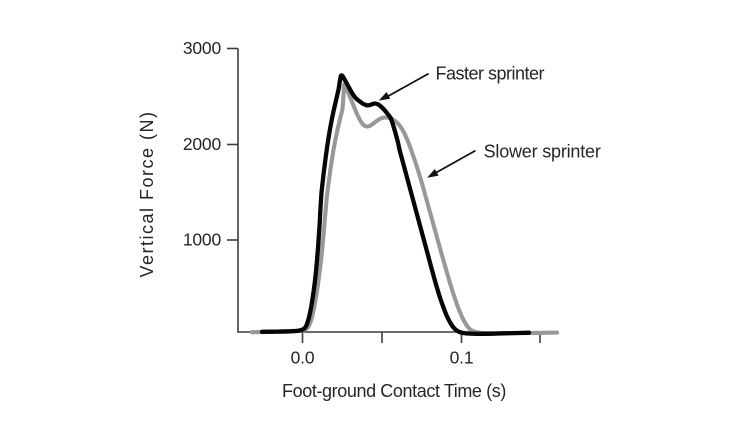 The height and width of the screenshot is (424, 754). What do you see at coordinates (462, 358) in the screenshot?
I see `svg-text: 0.1` at bounding box center [462, 358].